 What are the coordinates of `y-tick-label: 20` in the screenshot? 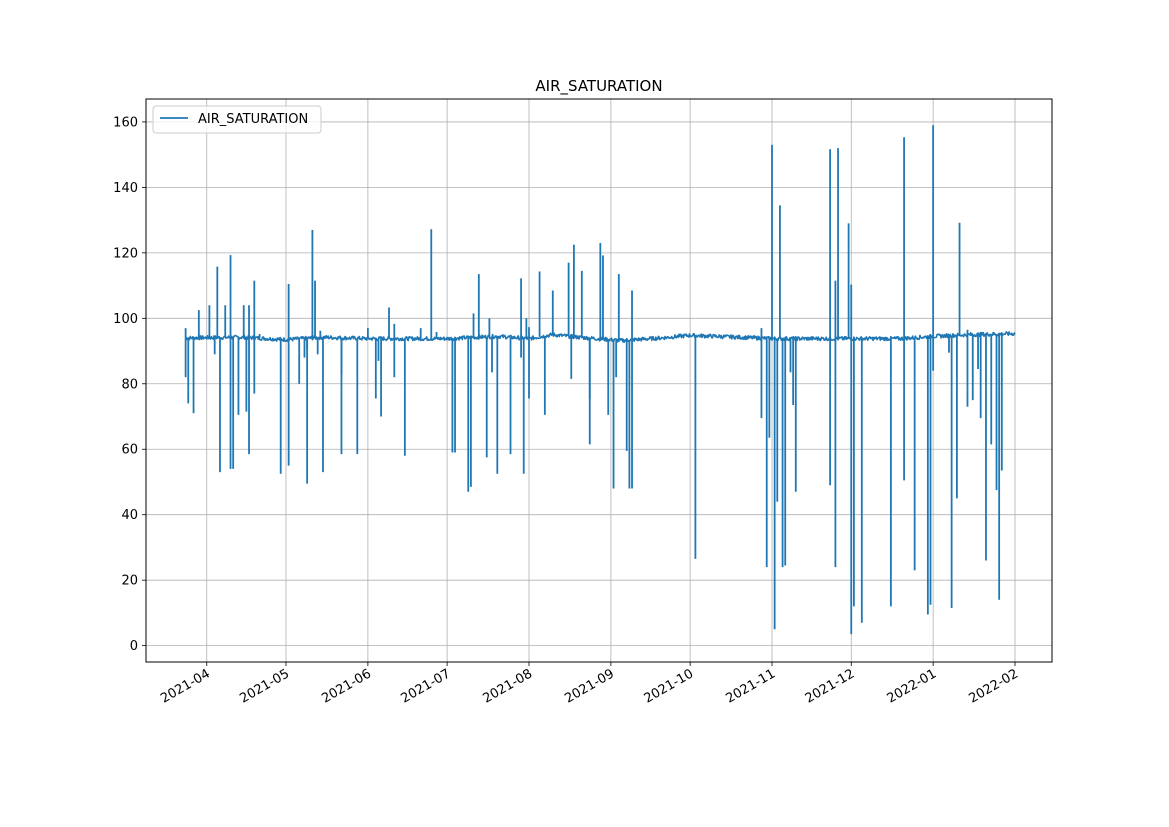 It's located at (129, 581).